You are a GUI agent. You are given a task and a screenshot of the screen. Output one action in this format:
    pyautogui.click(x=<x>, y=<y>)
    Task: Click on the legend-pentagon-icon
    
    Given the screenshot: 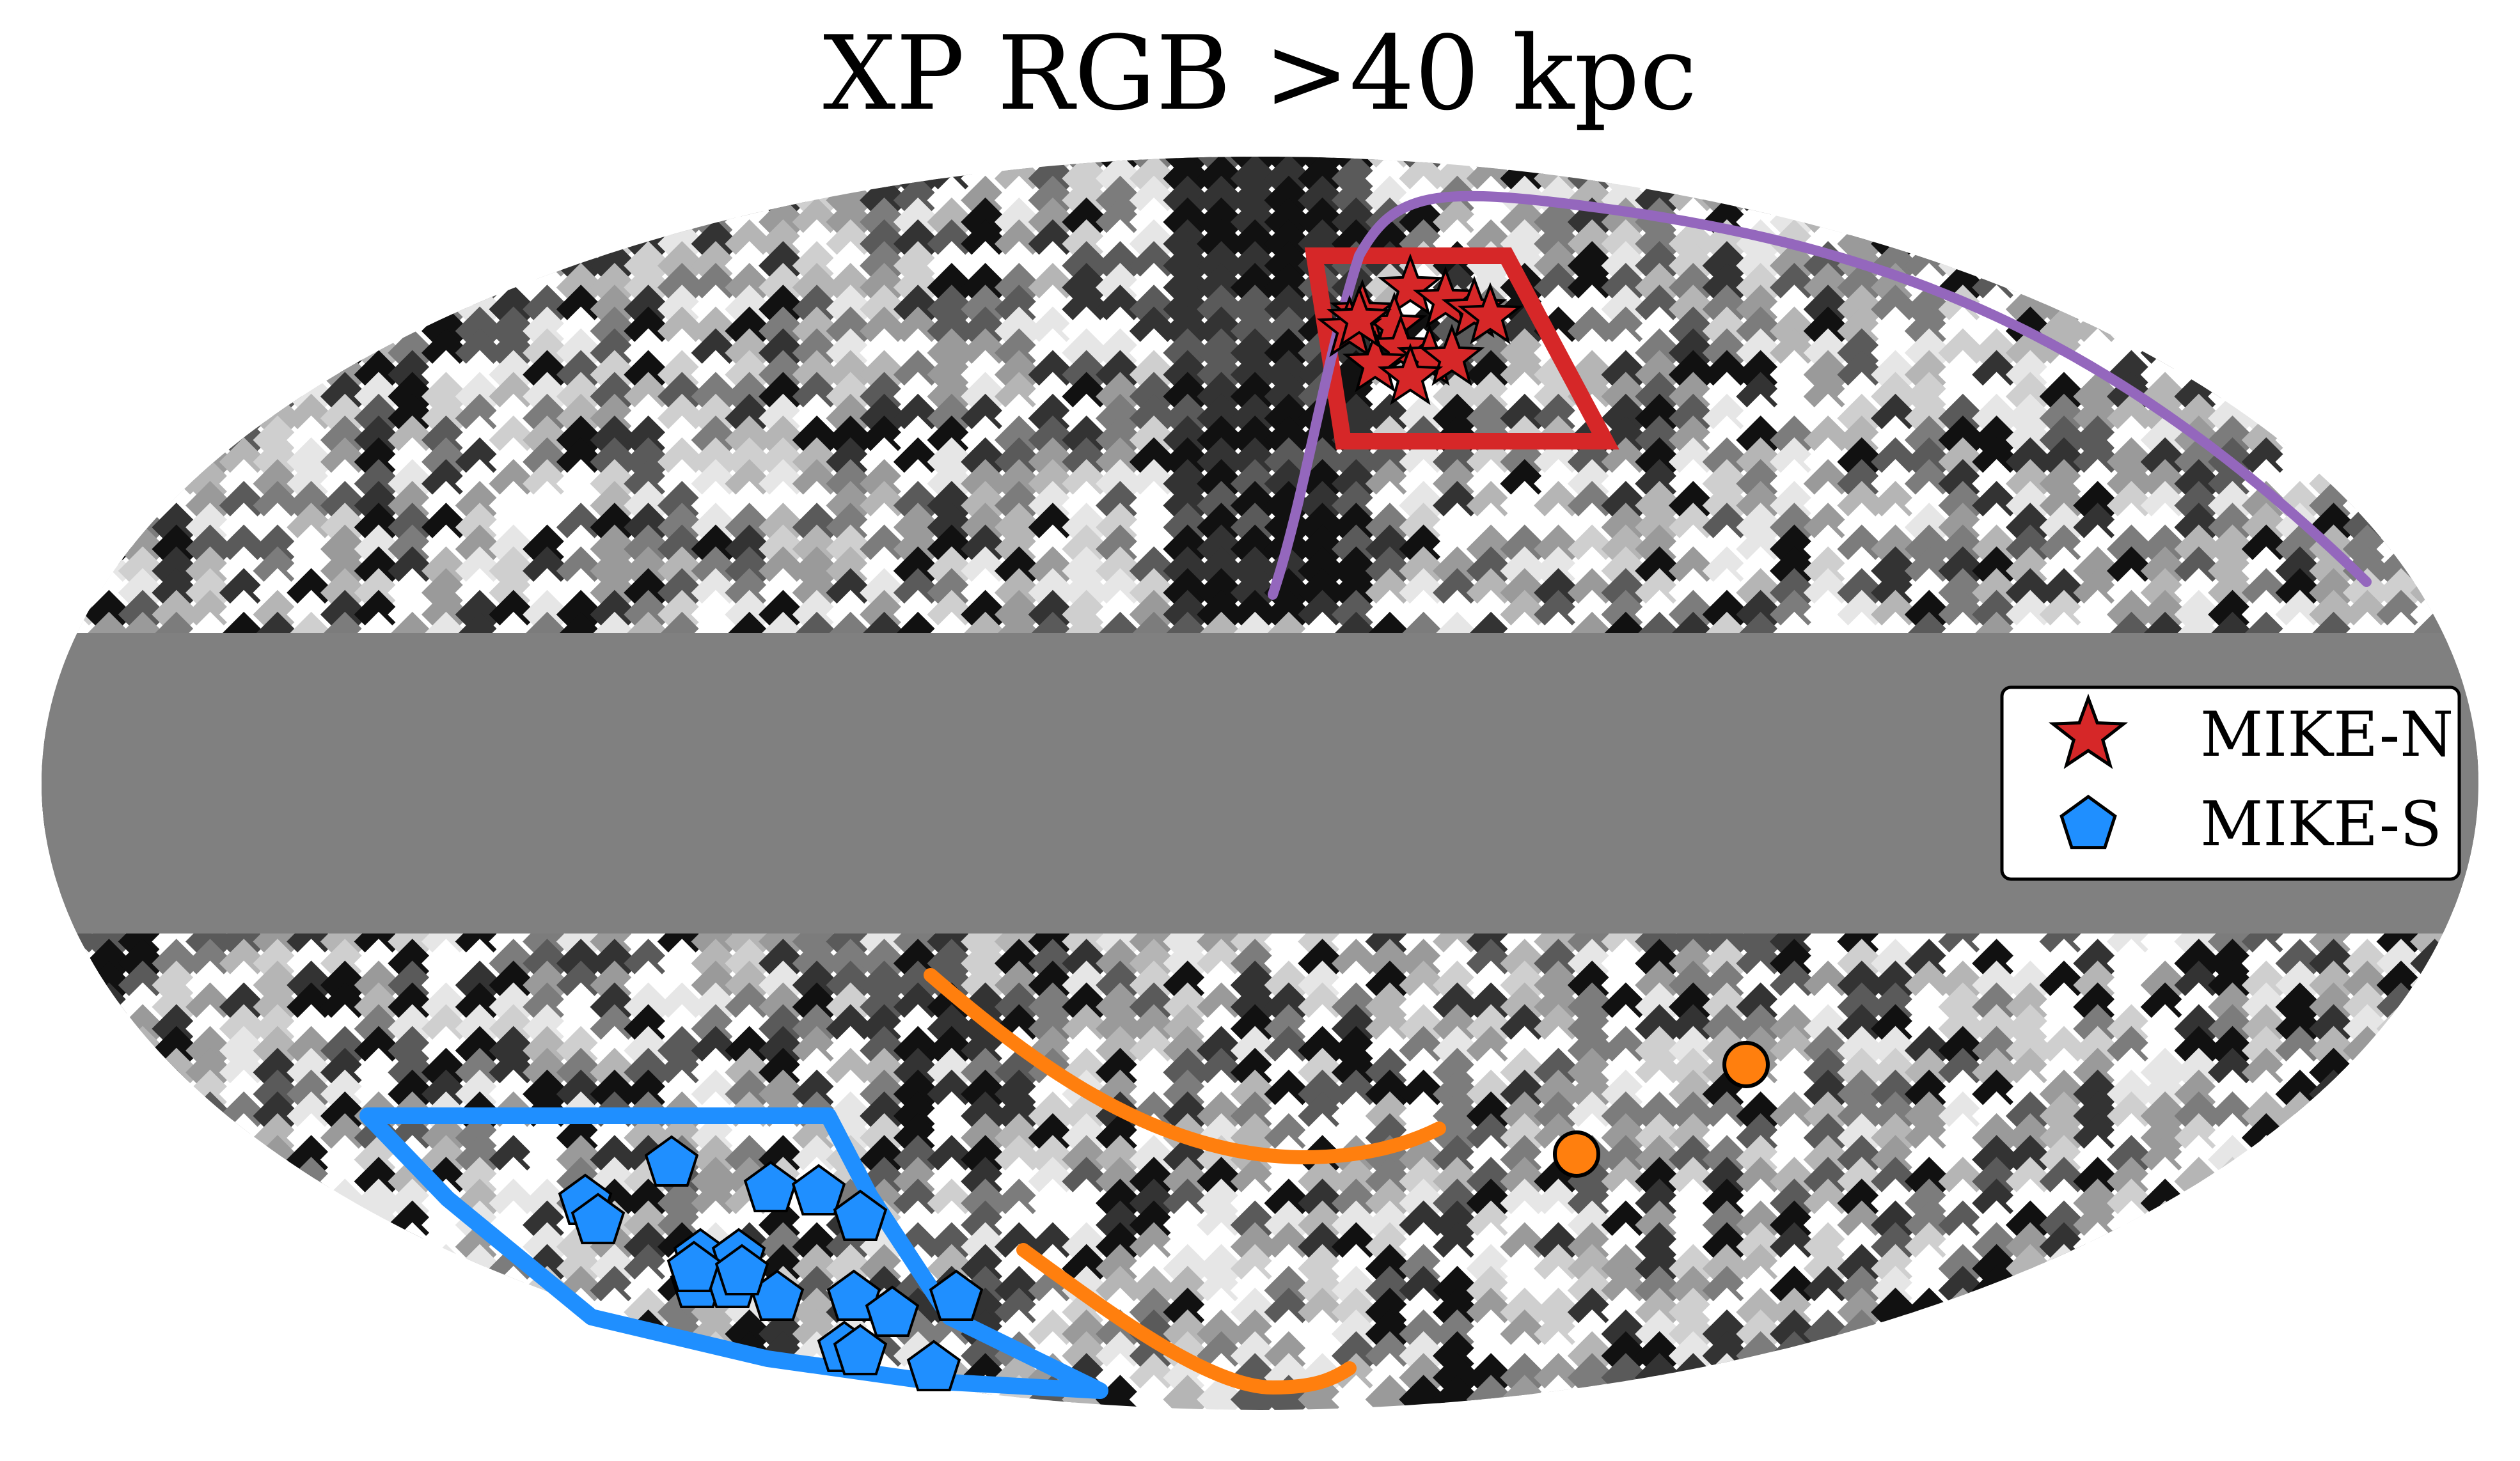 What is the action you would take?
    pyautogui.click(x=2088, y=822)
    